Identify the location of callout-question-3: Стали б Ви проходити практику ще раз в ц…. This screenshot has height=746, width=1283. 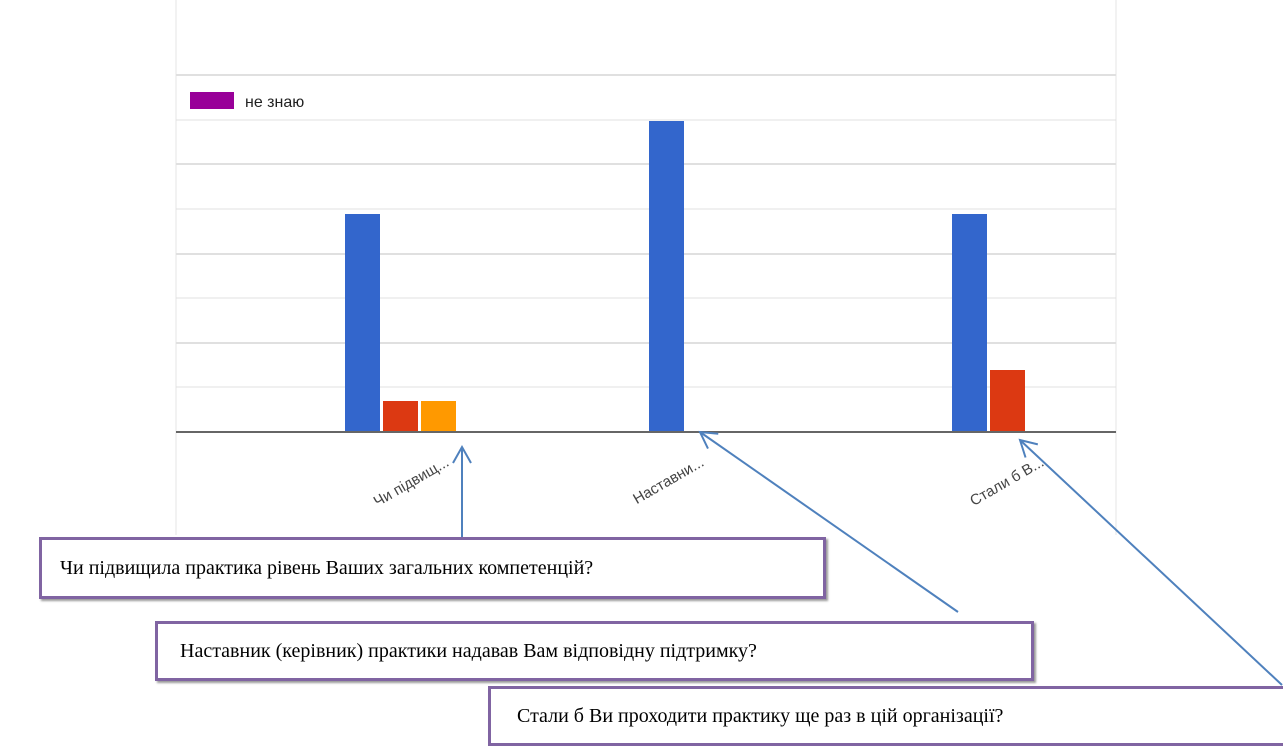
(885, 716).